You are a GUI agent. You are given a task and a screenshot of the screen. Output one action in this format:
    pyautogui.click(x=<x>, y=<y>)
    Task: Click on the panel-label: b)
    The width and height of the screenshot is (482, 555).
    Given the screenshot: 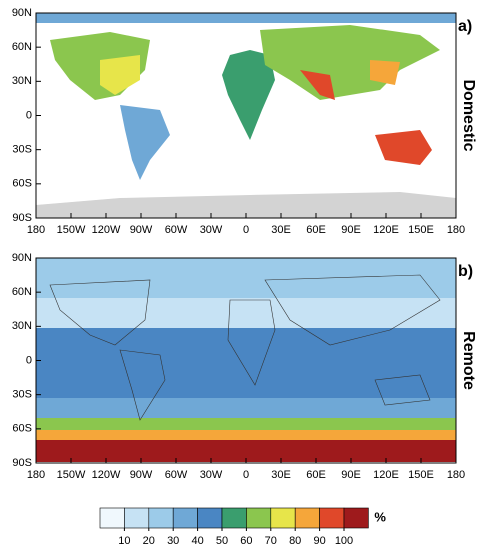 What is the action you would take?
    pyautogui.click(x=465, y=271)
    